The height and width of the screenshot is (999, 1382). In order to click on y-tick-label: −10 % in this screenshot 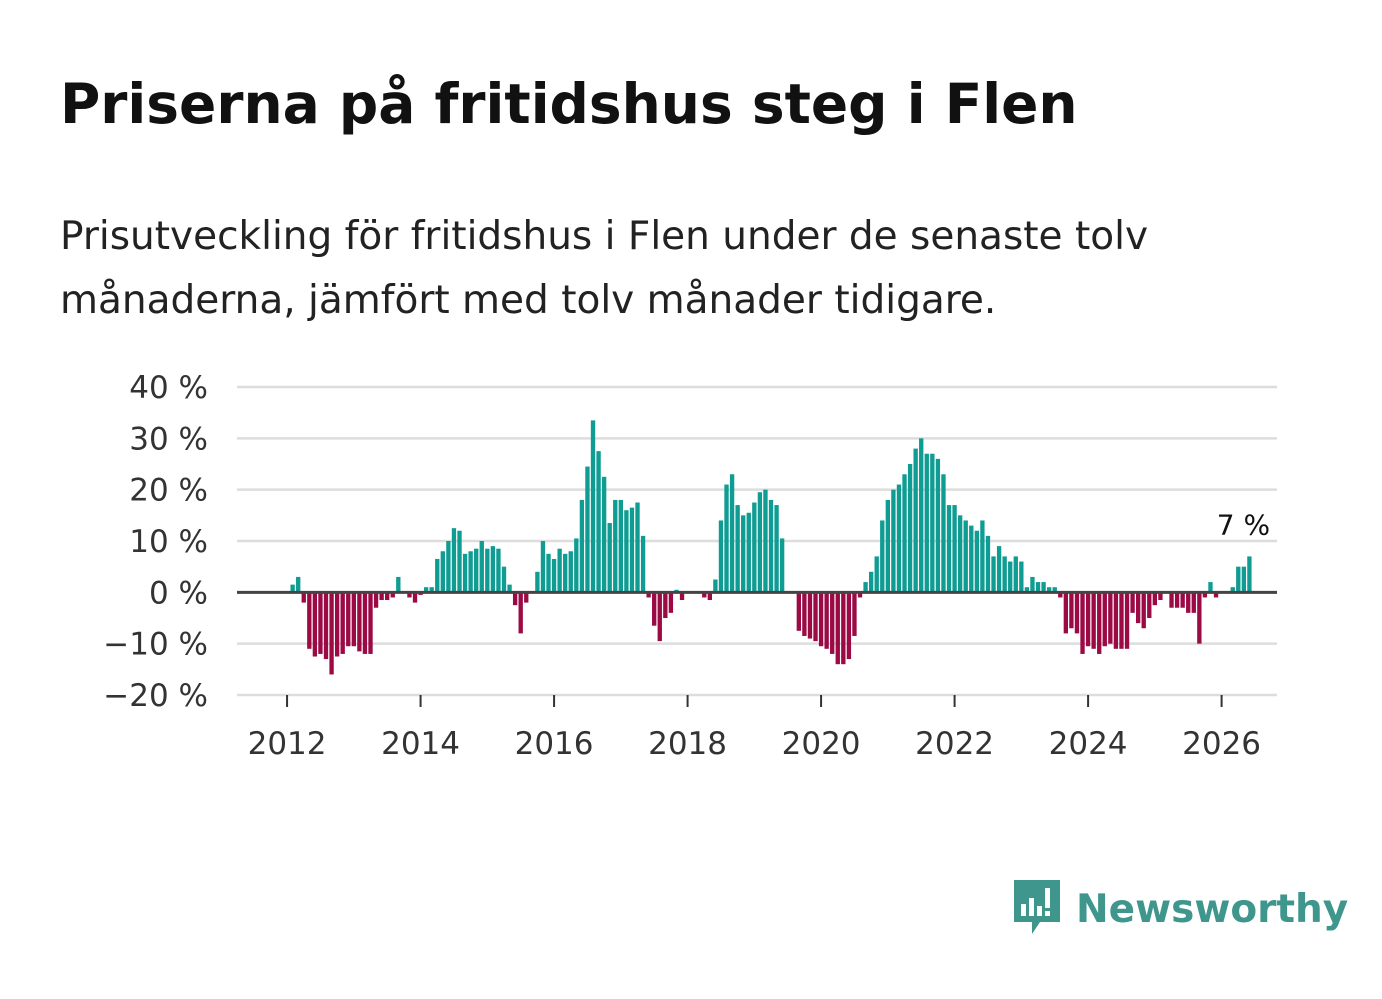, I will do `click(155, 645)`.